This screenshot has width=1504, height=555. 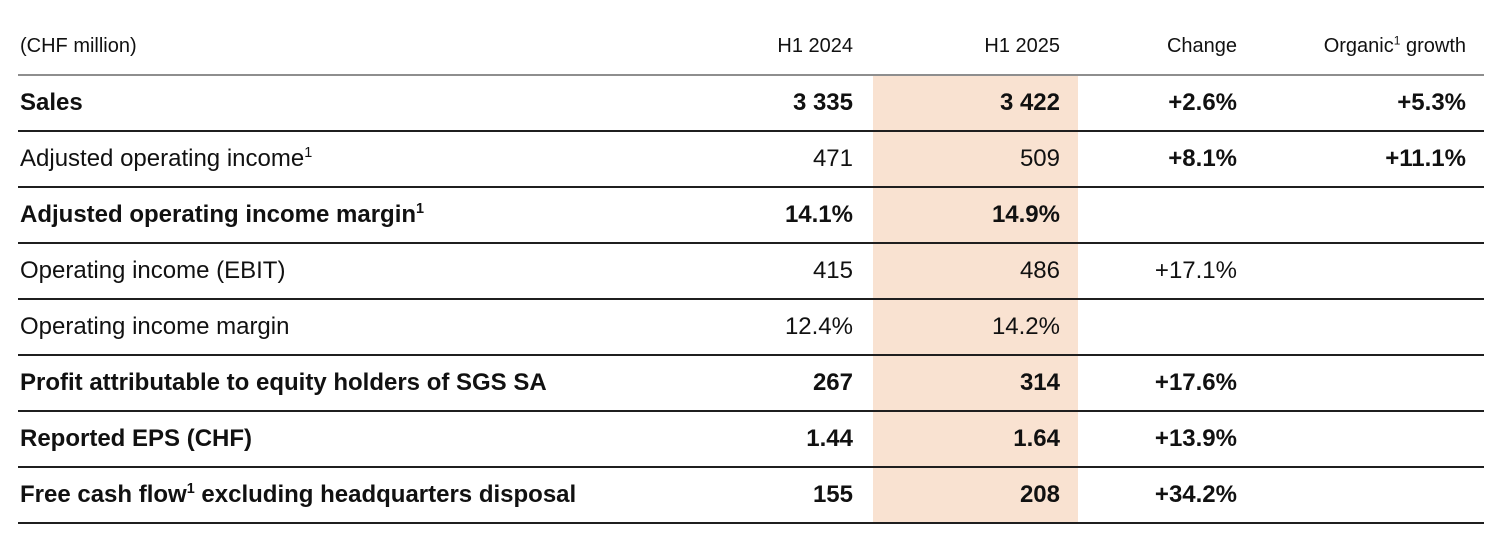 I want to click on value-h1-2025: 14.9%, so click(x=975, y=215).